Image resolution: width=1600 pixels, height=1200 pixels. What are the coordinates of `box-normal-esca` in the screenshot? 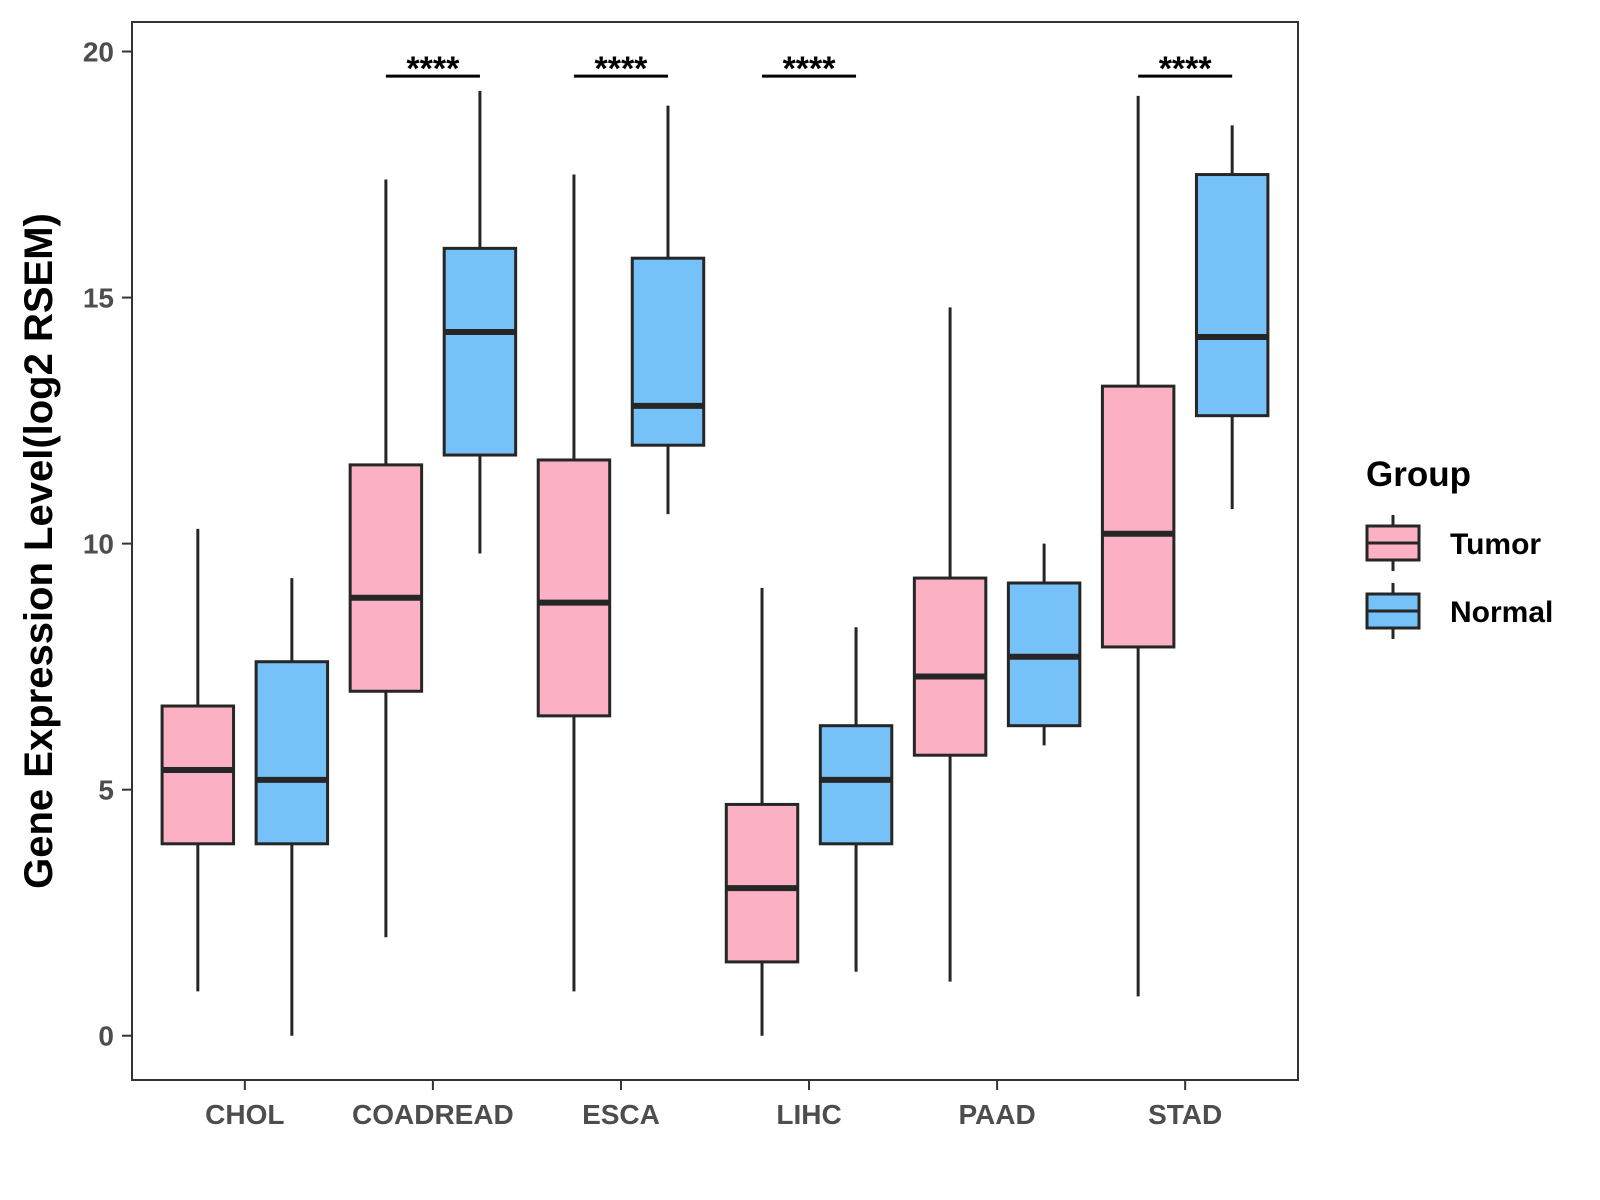 It's located at (668, 310).